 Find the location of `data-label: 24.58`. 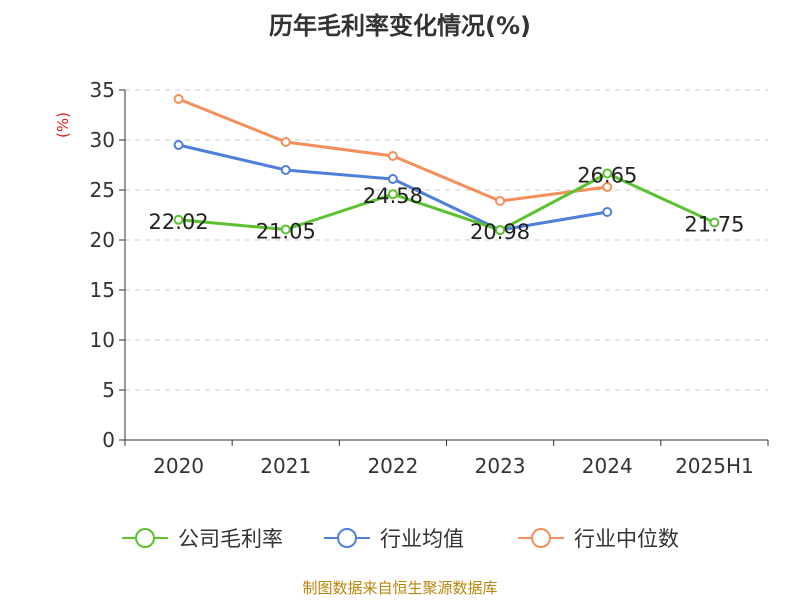

data-label: 24.58 is located at coordinates (393, 196).